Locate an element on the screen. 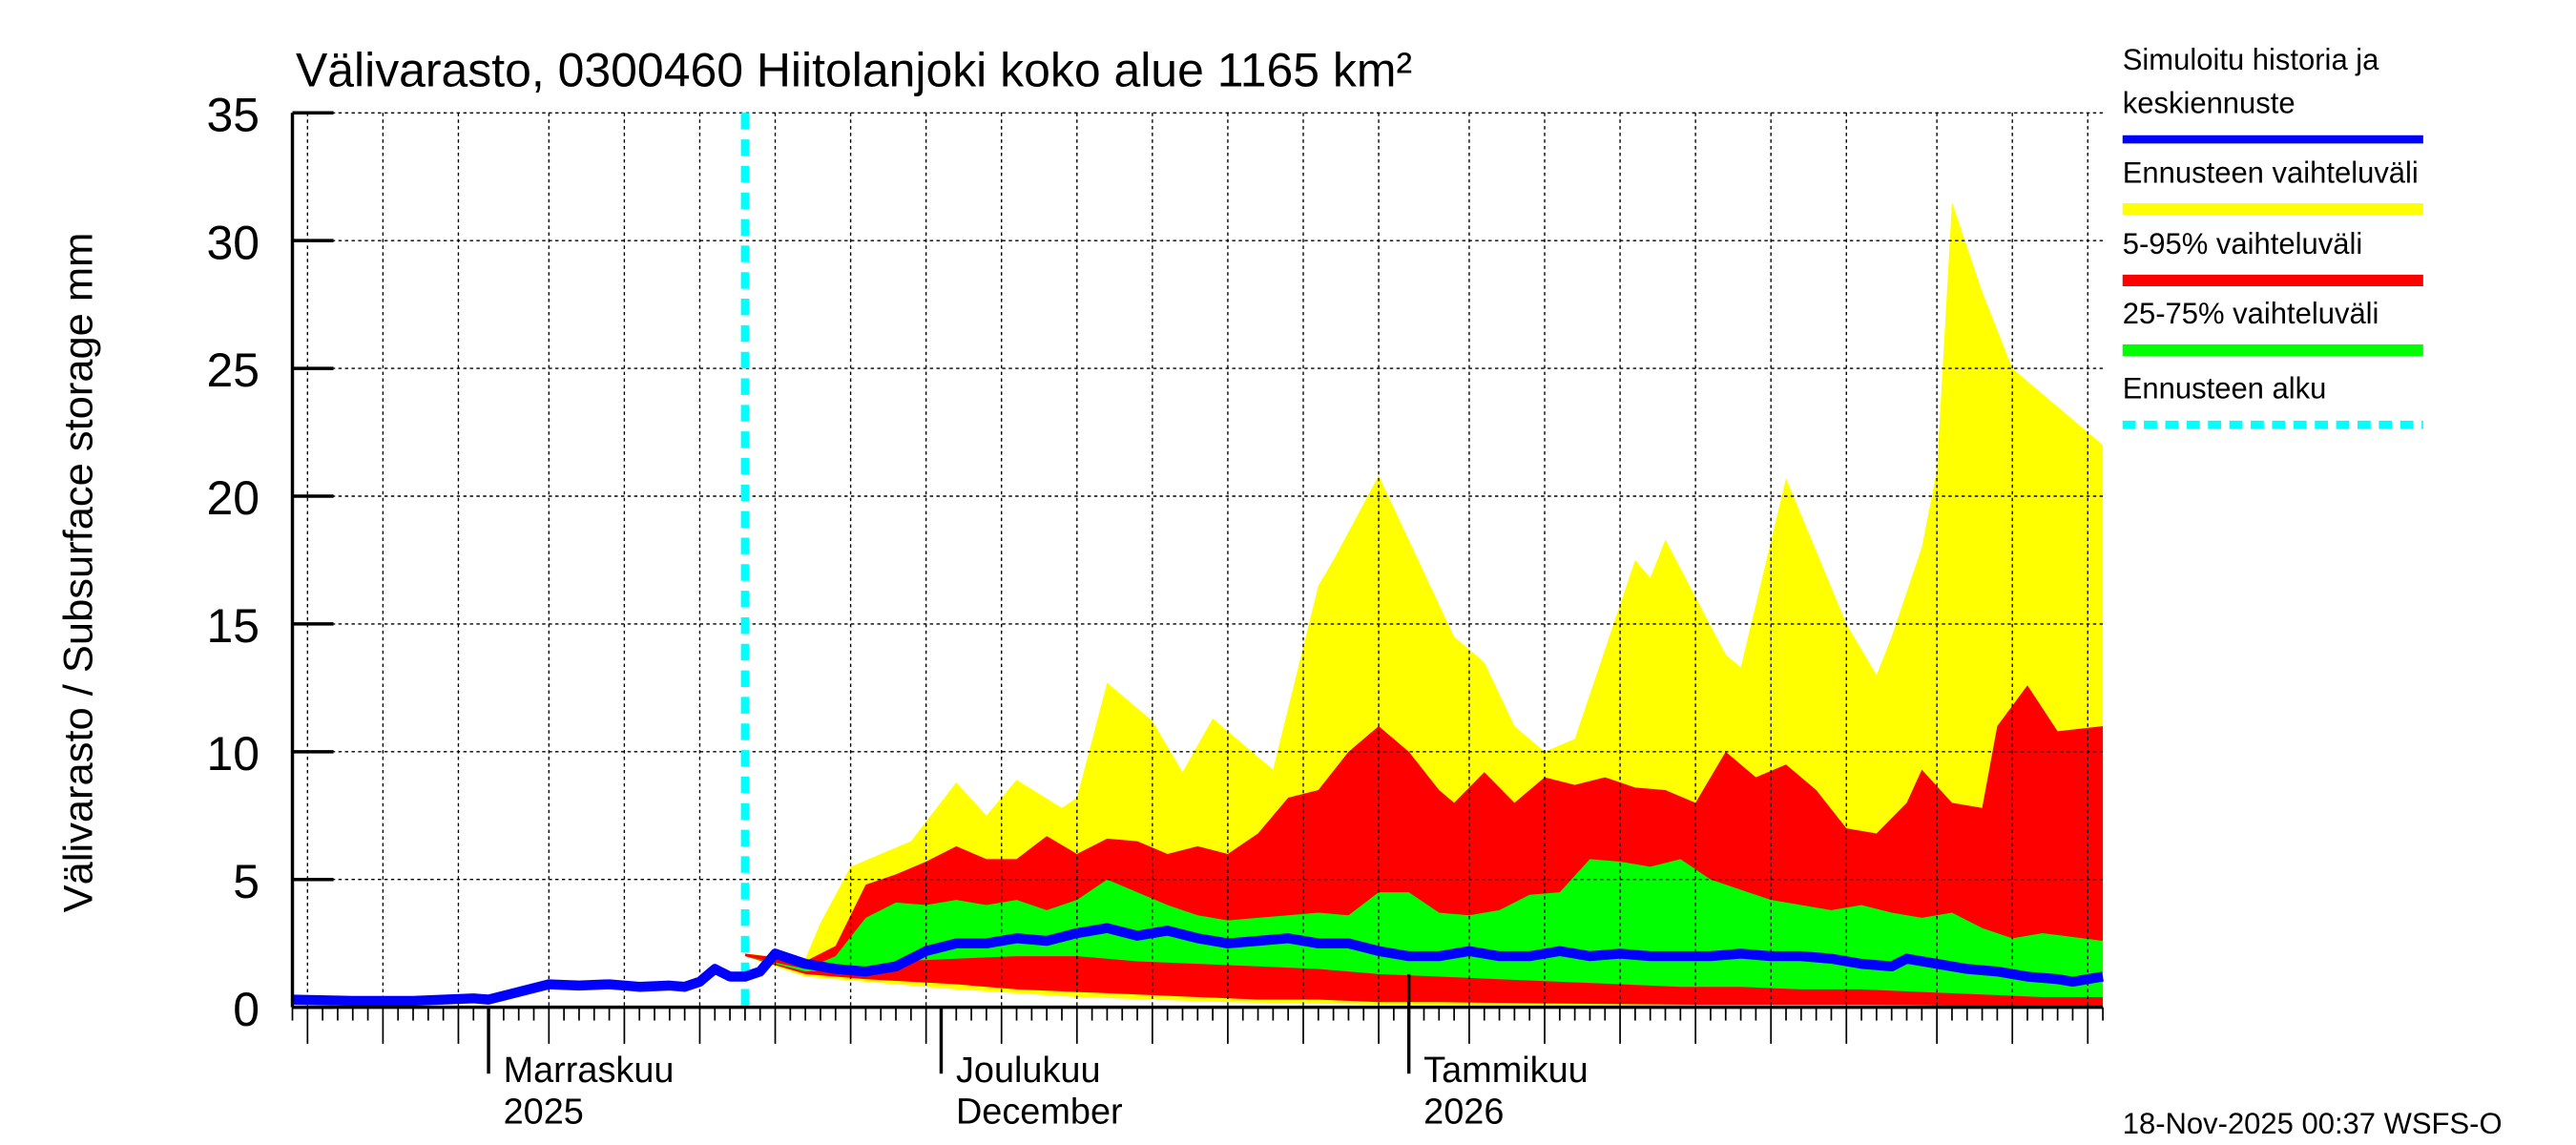 The height and width of the screenshot is (1145, 2576). legend-label: keskiennuste is located at coordinates (2209, 103).